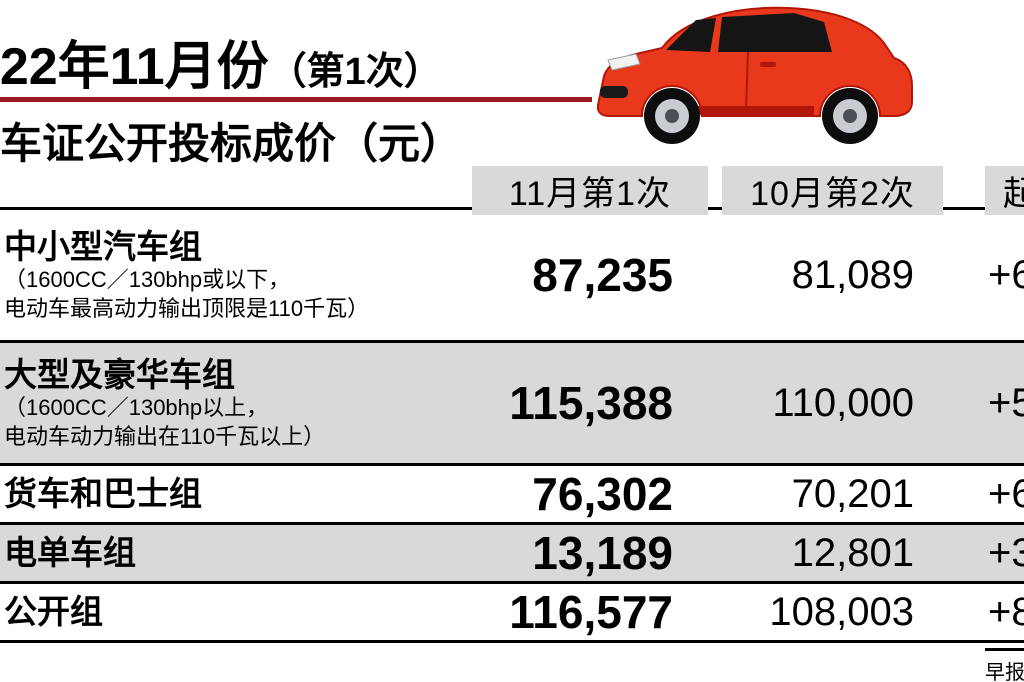  I want to click on car-grille, so click(614, 92).